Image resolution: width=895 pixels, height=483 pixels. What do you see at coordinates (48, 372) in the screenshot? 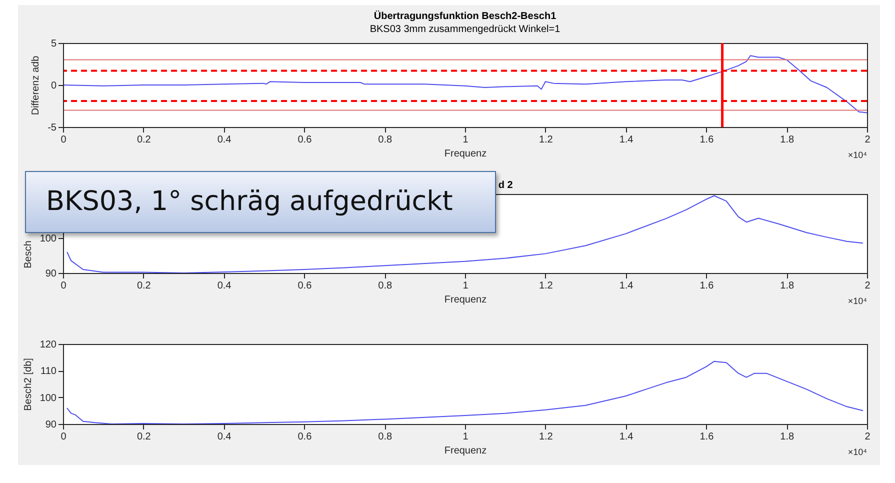
I see `y-tick-label: 110` at bounding box center [48, 372].